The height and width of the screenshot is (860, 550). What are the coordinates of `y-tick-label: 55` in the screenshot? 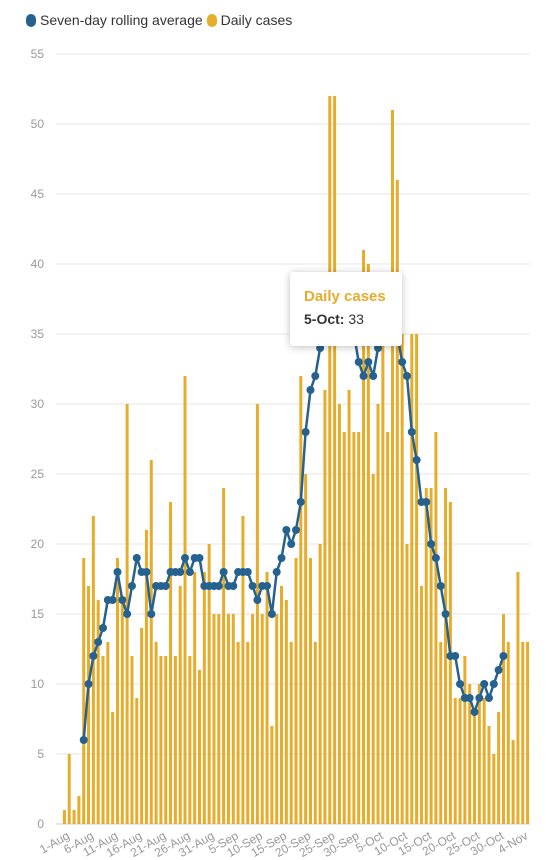 It's located at (38, 54).